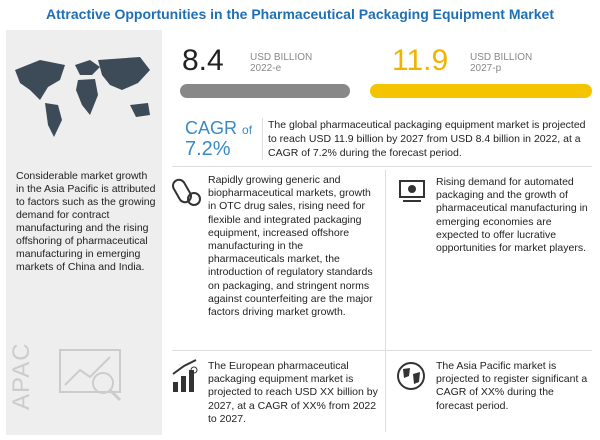  Describe the element at coordinates (411, 376) in the screenshot. I see `globe-icon` at that location.